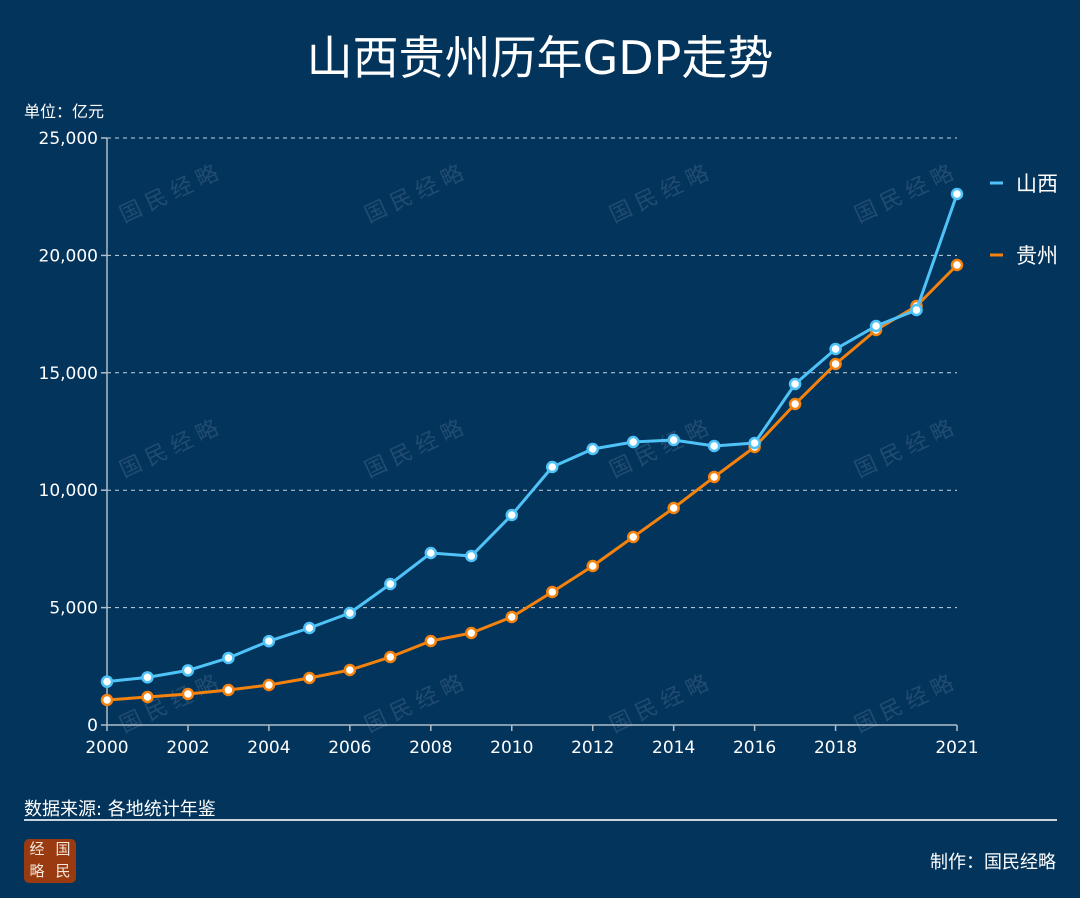  What do you see at coordinates (68, 491) in the screenshot?
I see `y-tick-label: 10,000` at bounding box center [68, 491].